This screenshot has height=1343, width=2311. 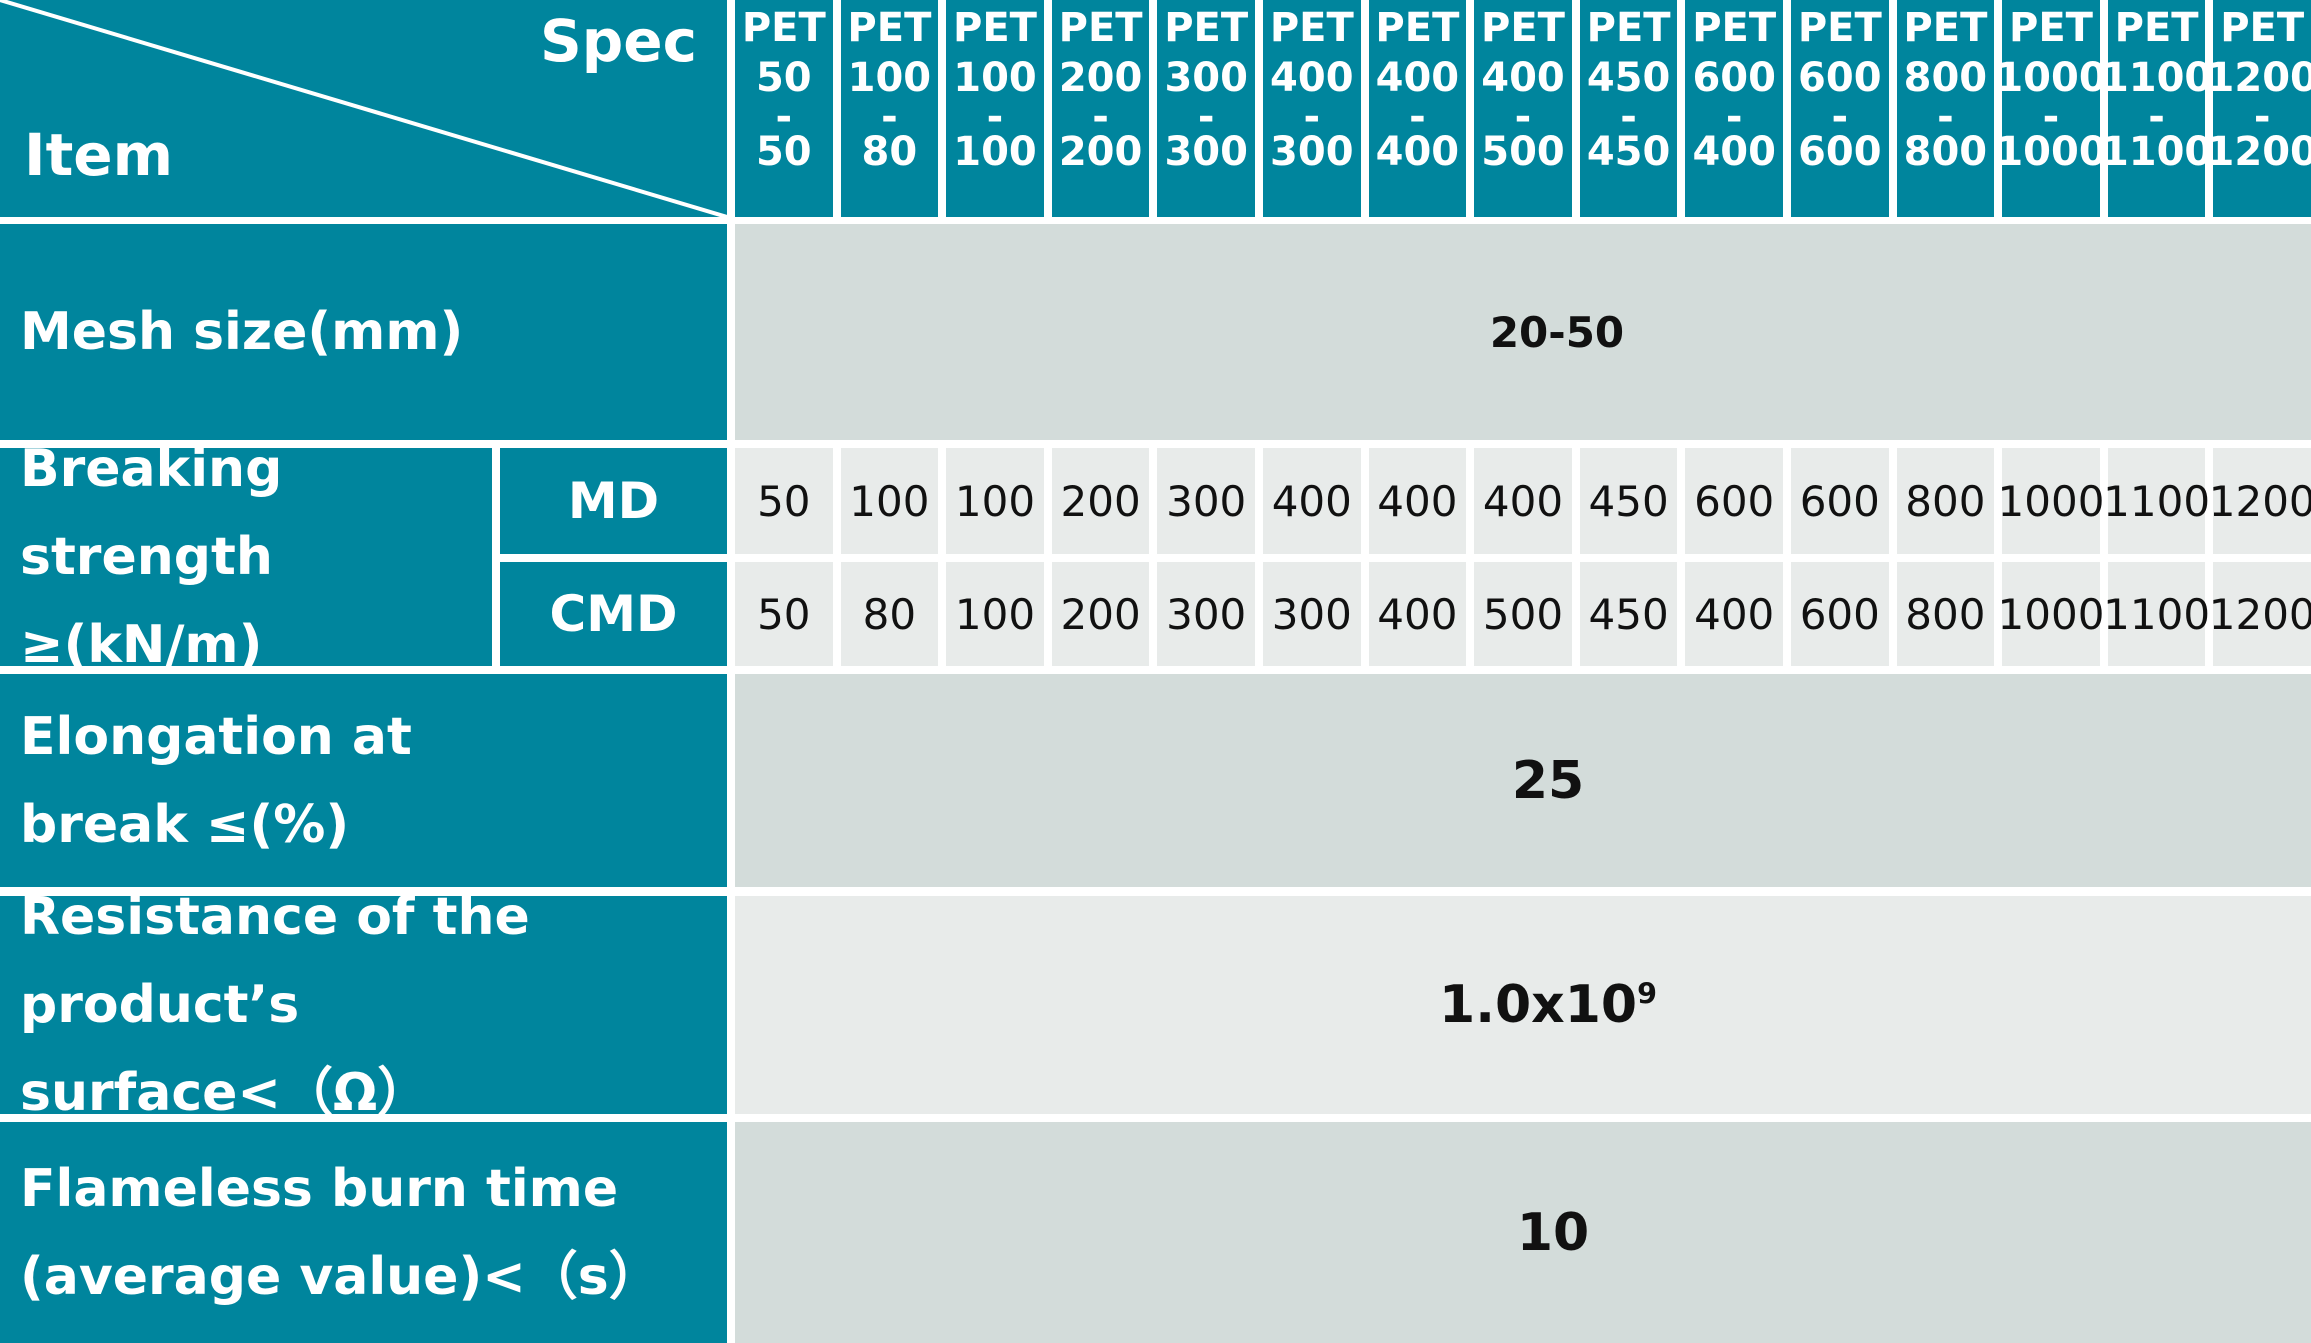 What do you see at coordinates (1628, 108) in the screenshot?
I see `spec-column-header: PET 450-450` at bounding box center [1628, 108].